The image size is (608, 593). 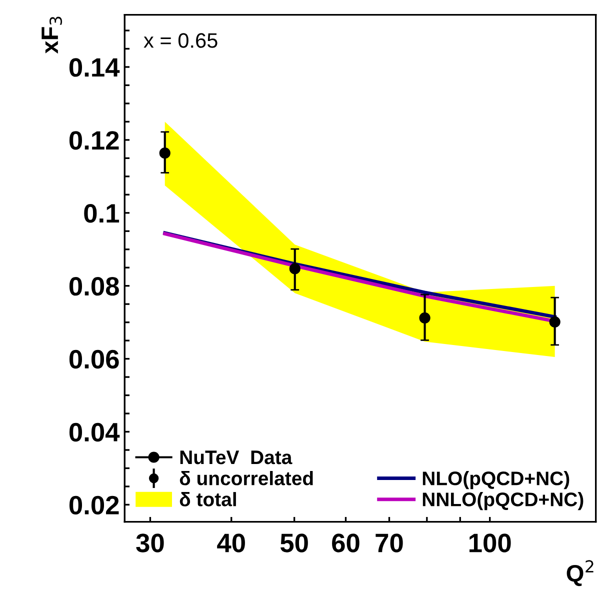 What do you see at coordinates (236, 457) in the screenshot?
I see `legend-label: NuTeV Data` at bounding box center [236, 457].